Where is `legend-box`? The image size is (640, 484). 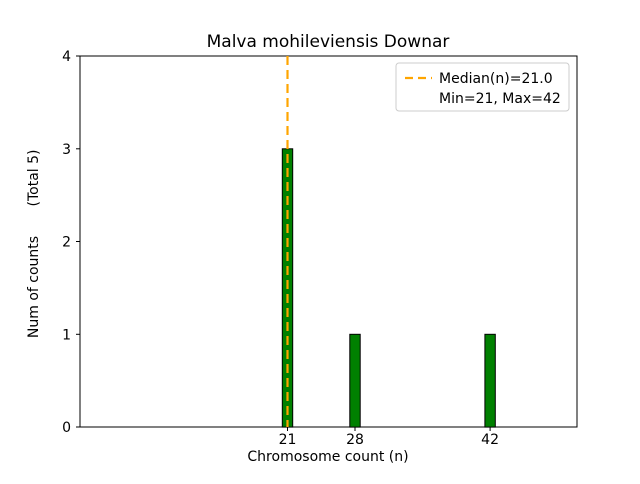 legend-box is located at coordinates (482, 87).